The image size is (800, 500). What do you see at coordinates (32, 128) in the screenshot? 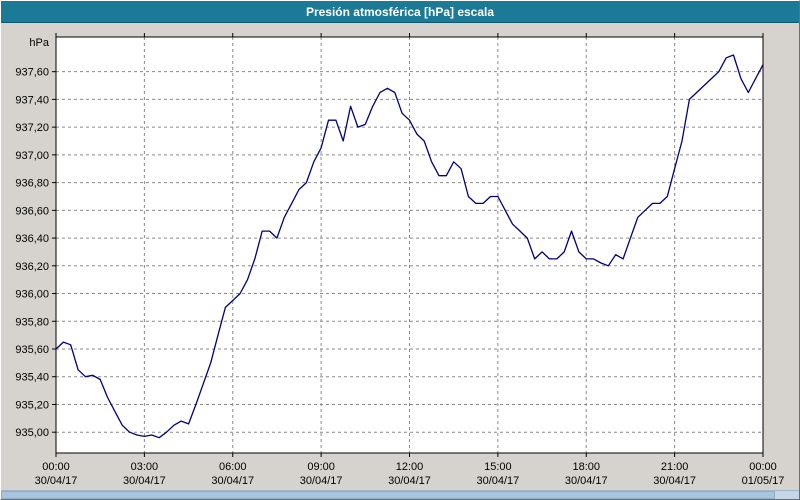
I see `y-tick-label: 937,20` at bounding box center [32, 128].